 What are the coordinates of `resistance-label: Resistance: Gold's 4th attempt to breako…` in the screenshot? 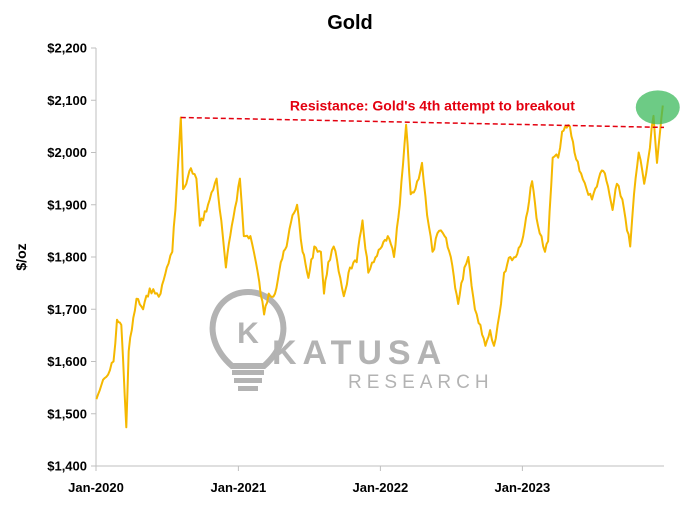 It's located at (432, 105).